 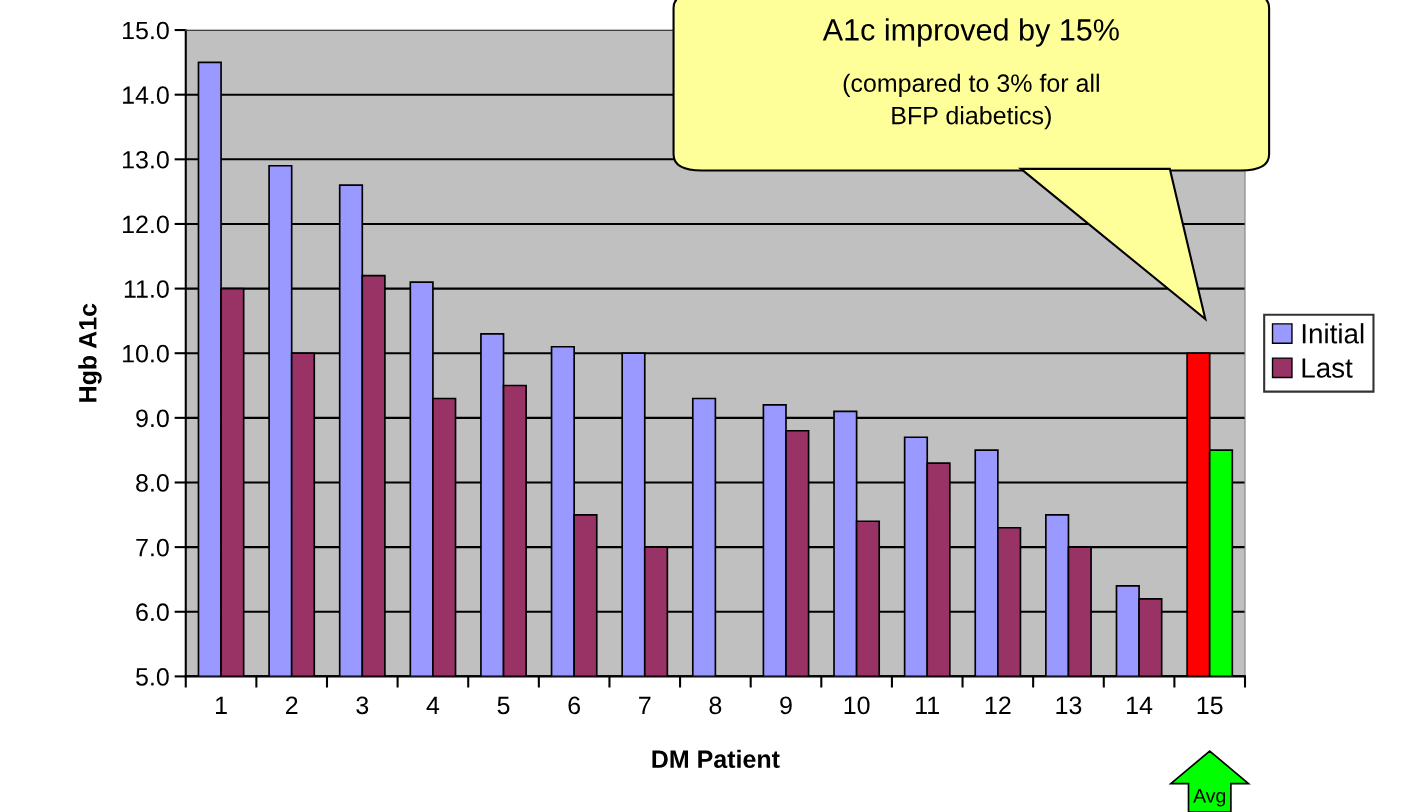 What do you see at coordinates (146, 159) in the screenshot?
I see `y-tick-label: 13.0` at bounding box center [146, 159].